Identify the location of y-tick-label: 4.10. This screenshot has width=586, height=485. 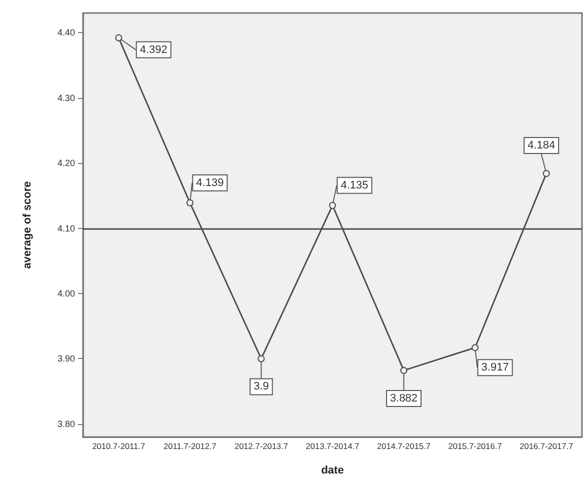
(66, 228).